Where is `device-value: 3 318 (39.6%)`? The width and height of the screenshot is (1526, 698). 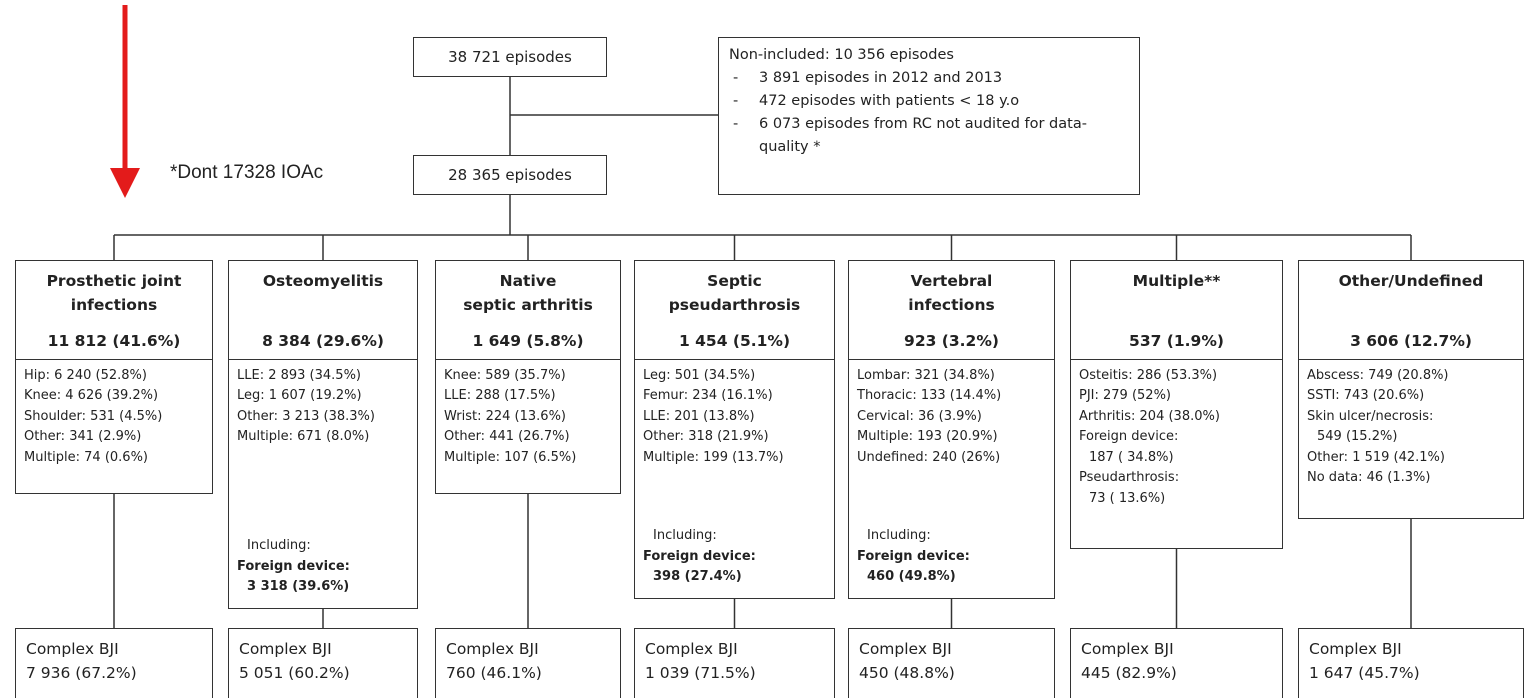 device-value: 3 318 (39.6%) is located at coordinates (298, 586).